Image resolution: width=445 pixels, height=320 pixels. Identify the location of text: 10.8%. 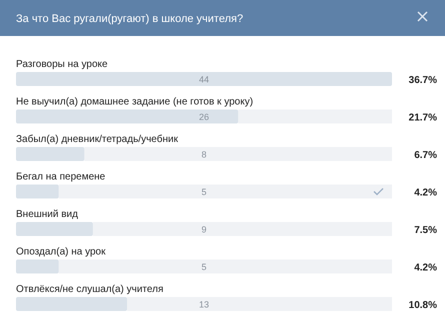
(423, 305).